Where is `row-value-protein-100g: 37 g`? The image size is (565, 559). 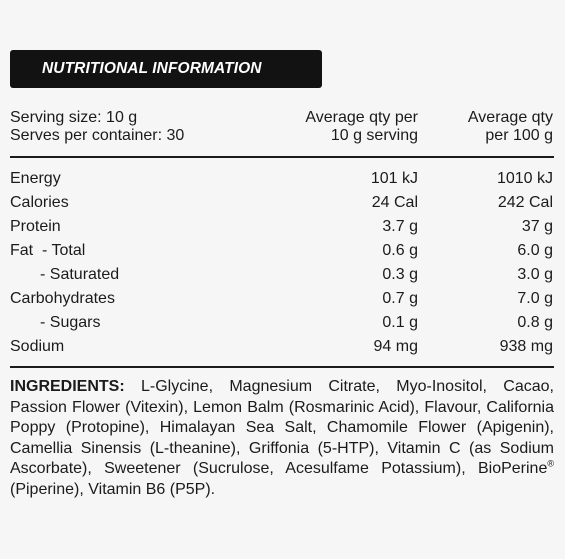 row-value-protein-100g: 37 g is located at coordinates (537, 226).